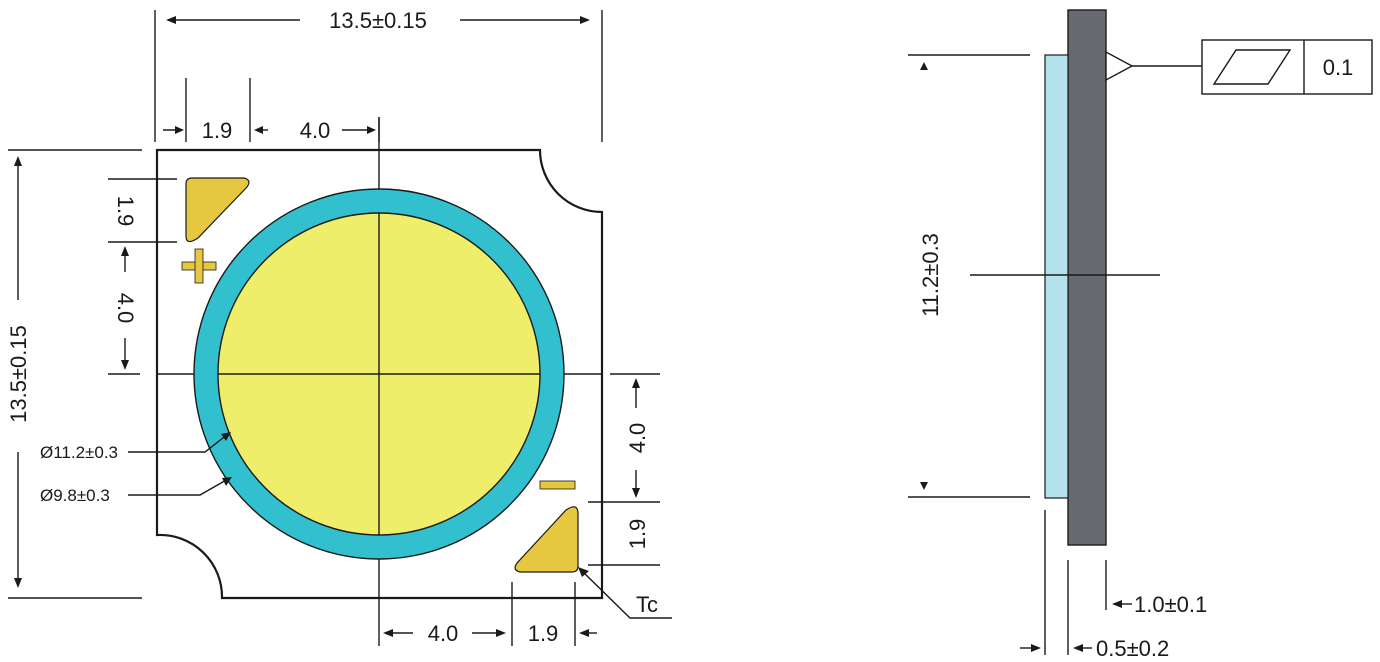 This screenshot has height=662, width=1380. Describe the element at coordinates (1252, 67) in the screenshot. I see `flatness-icon` at that location.